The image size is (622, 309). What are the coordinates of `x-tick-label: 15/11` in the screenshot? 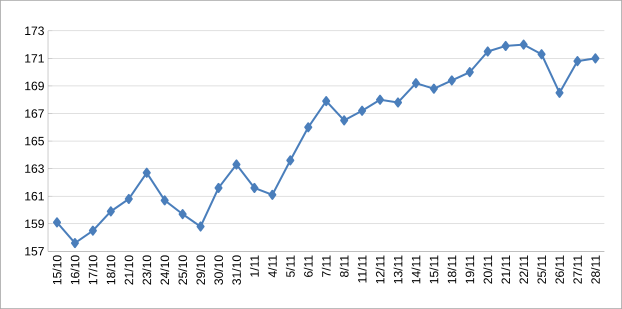 It's located at (433, 269).